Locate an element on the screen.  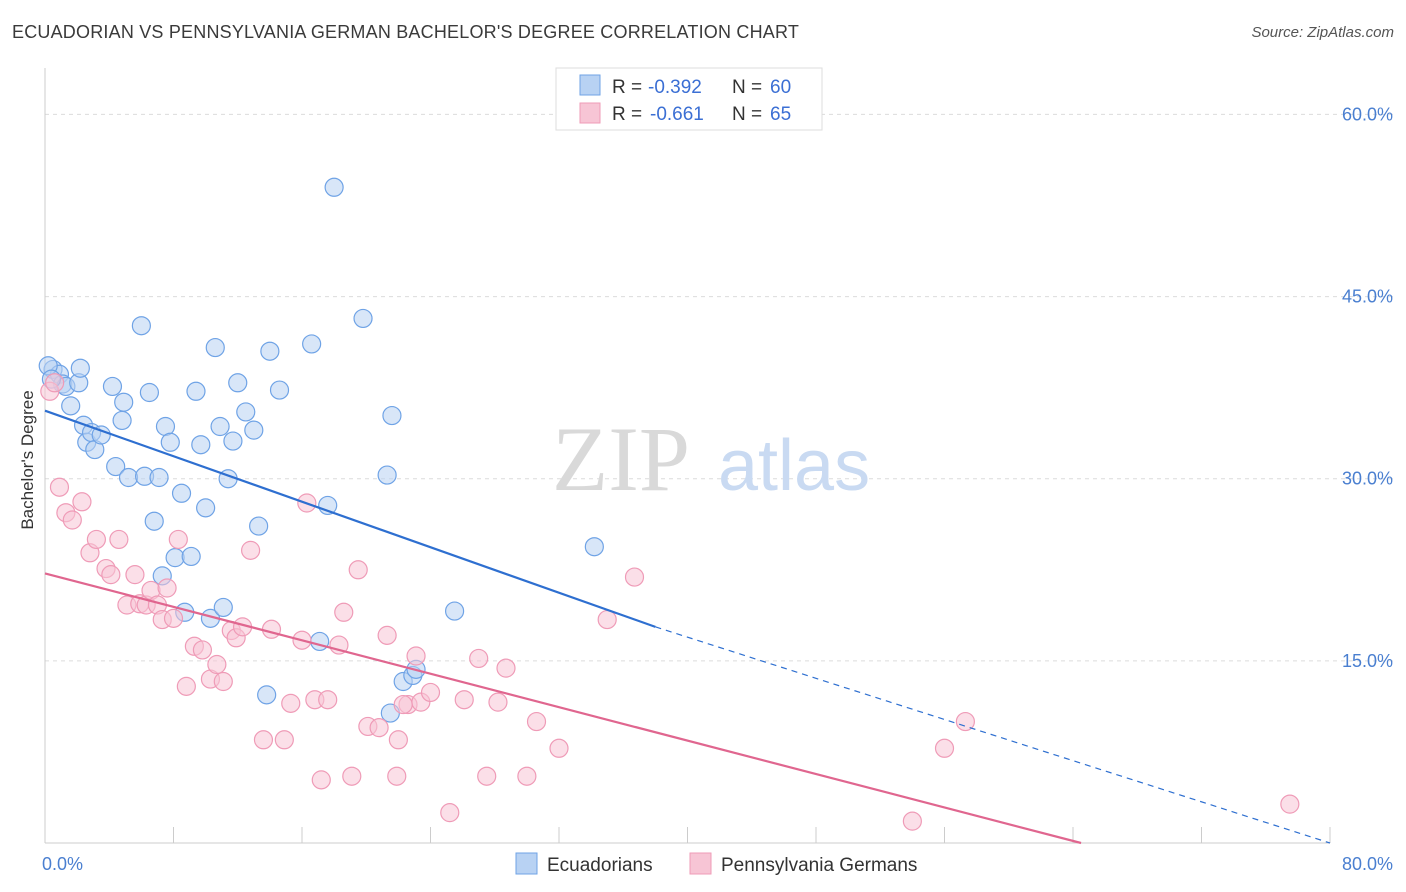
bottom-legend-swatch-ecuadorians is located at coordinates (526, 863).